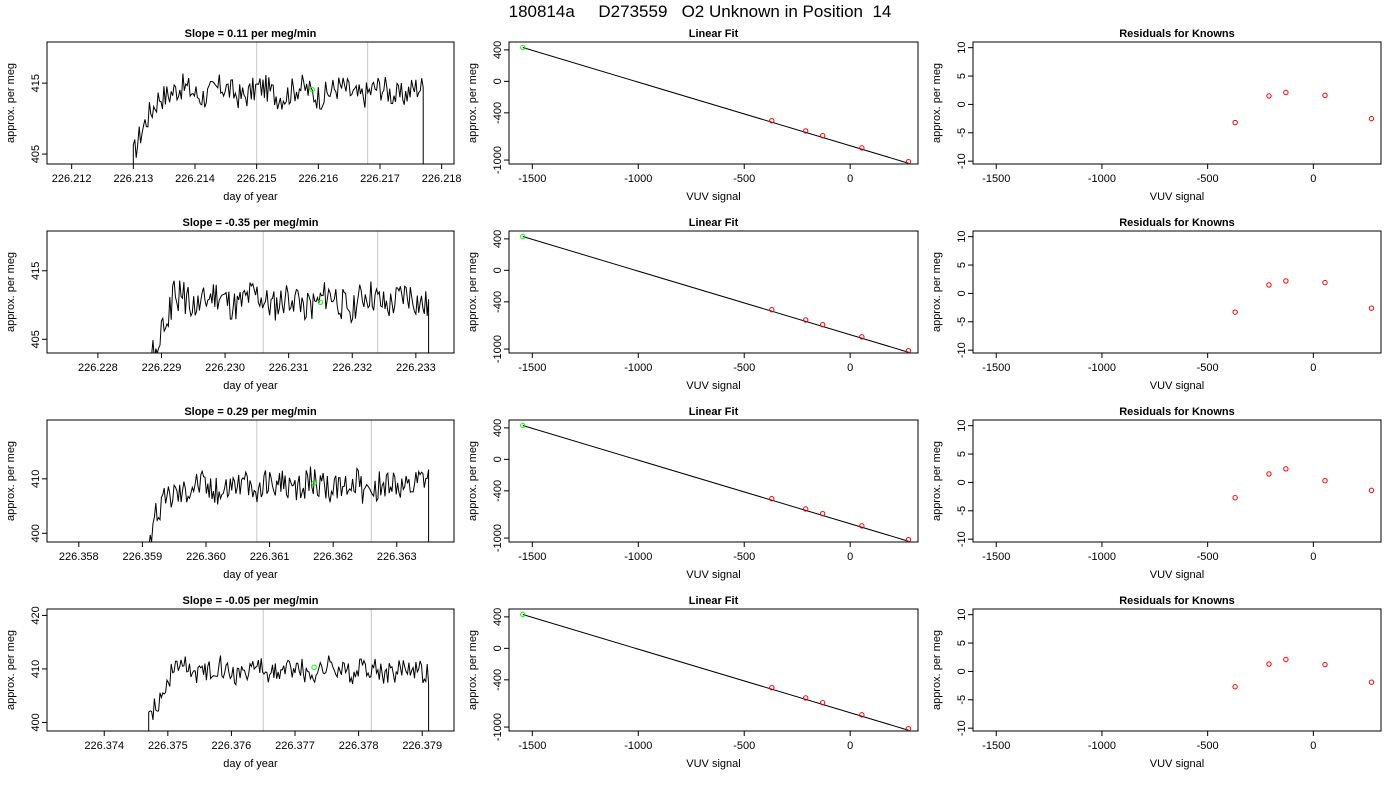 The width and height of the screenshot is (1400, 800). Describe the element at coordinates (962, 539) in the screenshot. I see `y-tick-label: -10` at that location.